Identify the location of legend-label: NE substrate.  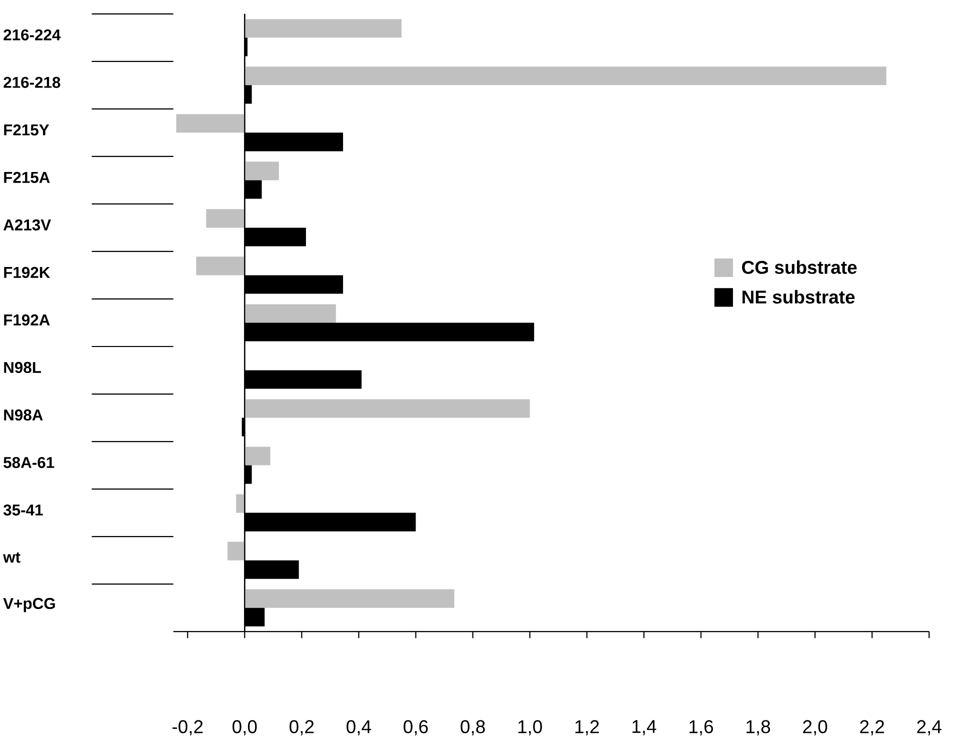
(798, 297).